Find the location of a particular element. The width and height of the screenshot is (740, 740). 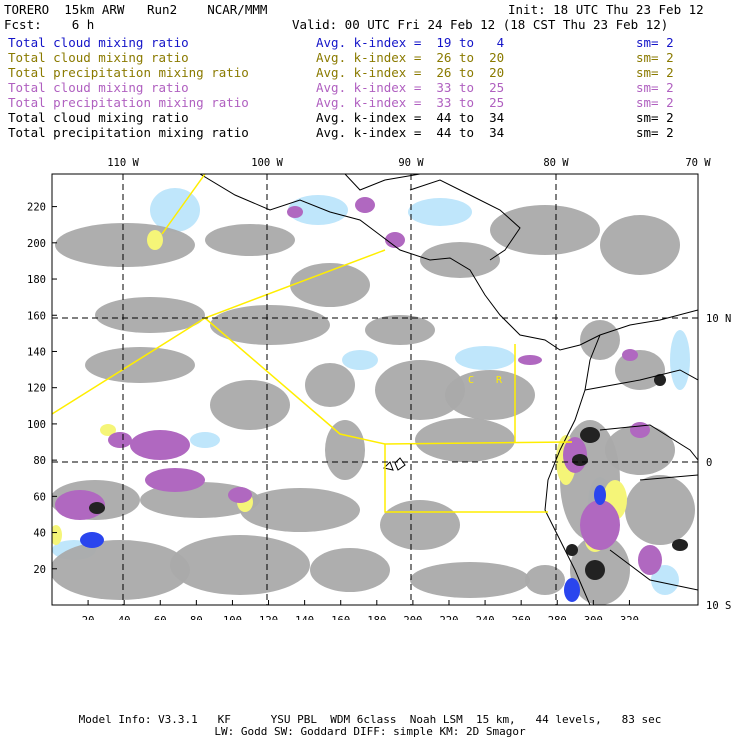

forecast-hour: Fcst: 6 h is located at coordinates (49, 24).